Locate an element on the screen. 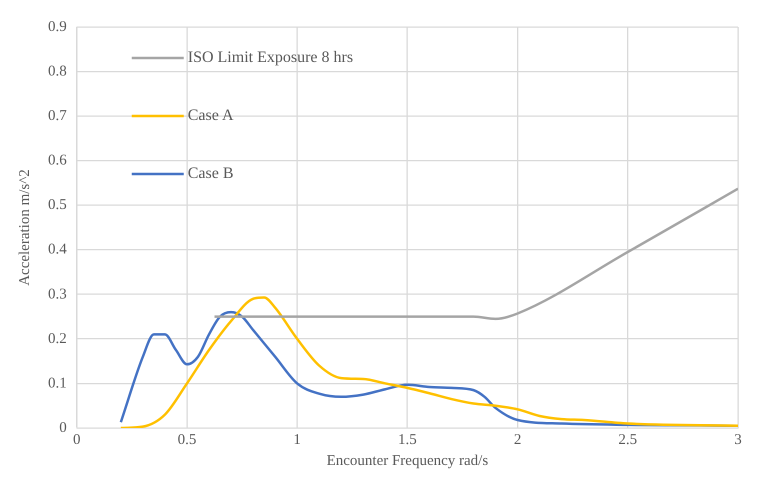  y-tick-label: 0 is located at coordinates (63, 428).